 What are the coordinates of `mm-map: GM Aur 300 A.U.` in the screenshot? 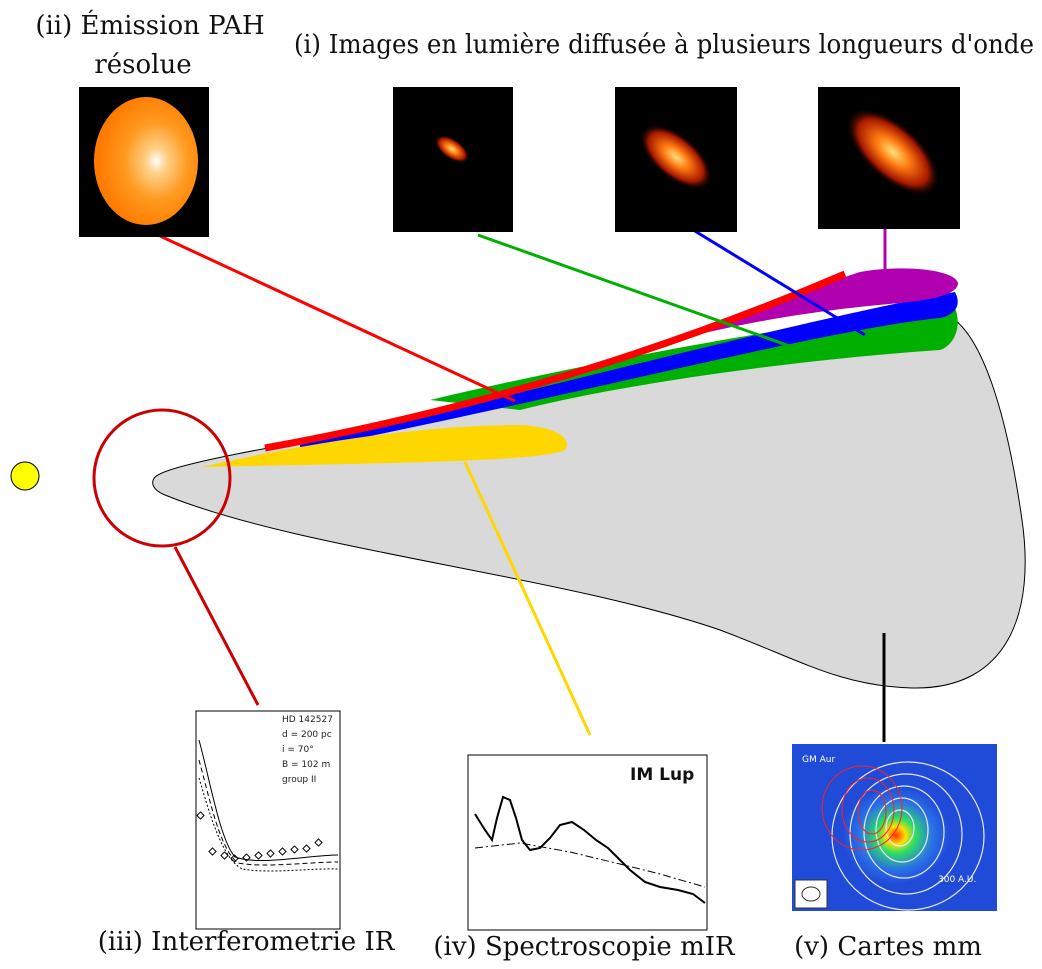 It's located at (894, 827).